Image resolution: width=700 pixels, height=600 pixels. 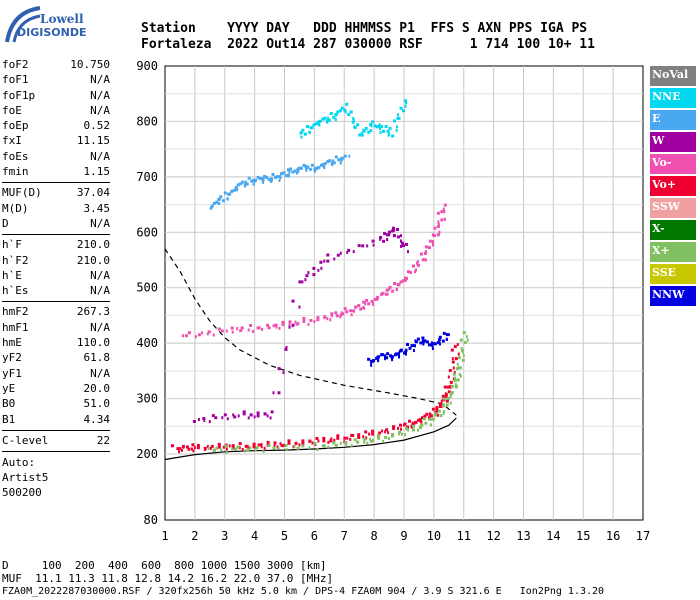 I want to click on param-row: h`F 210.0, so click(x=56, y=245).